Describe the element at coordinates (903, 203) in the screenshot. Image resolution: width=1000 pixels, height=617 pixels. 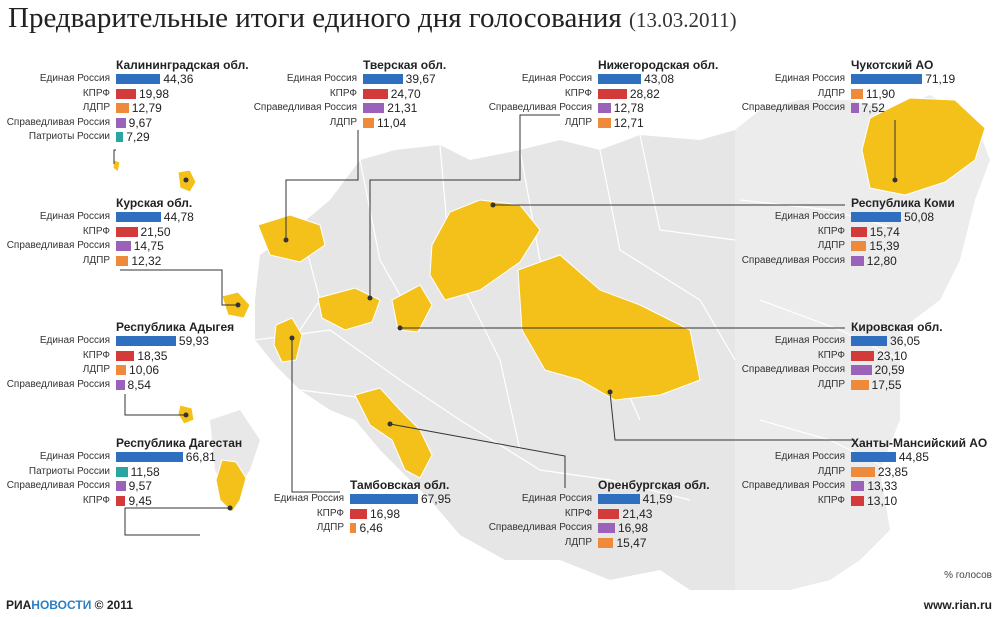
I see `region-title: Республика Коми` at that location.